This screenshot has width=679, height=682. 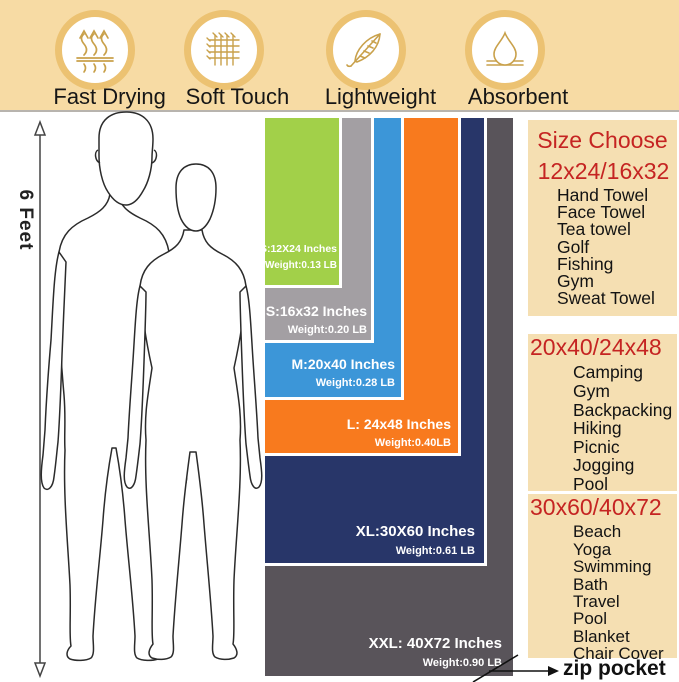 What do you see at coordinates (614, 668) in the screenshot?
I see `zip-pocket-label: zip pocket` at bounding box center [614, 668].